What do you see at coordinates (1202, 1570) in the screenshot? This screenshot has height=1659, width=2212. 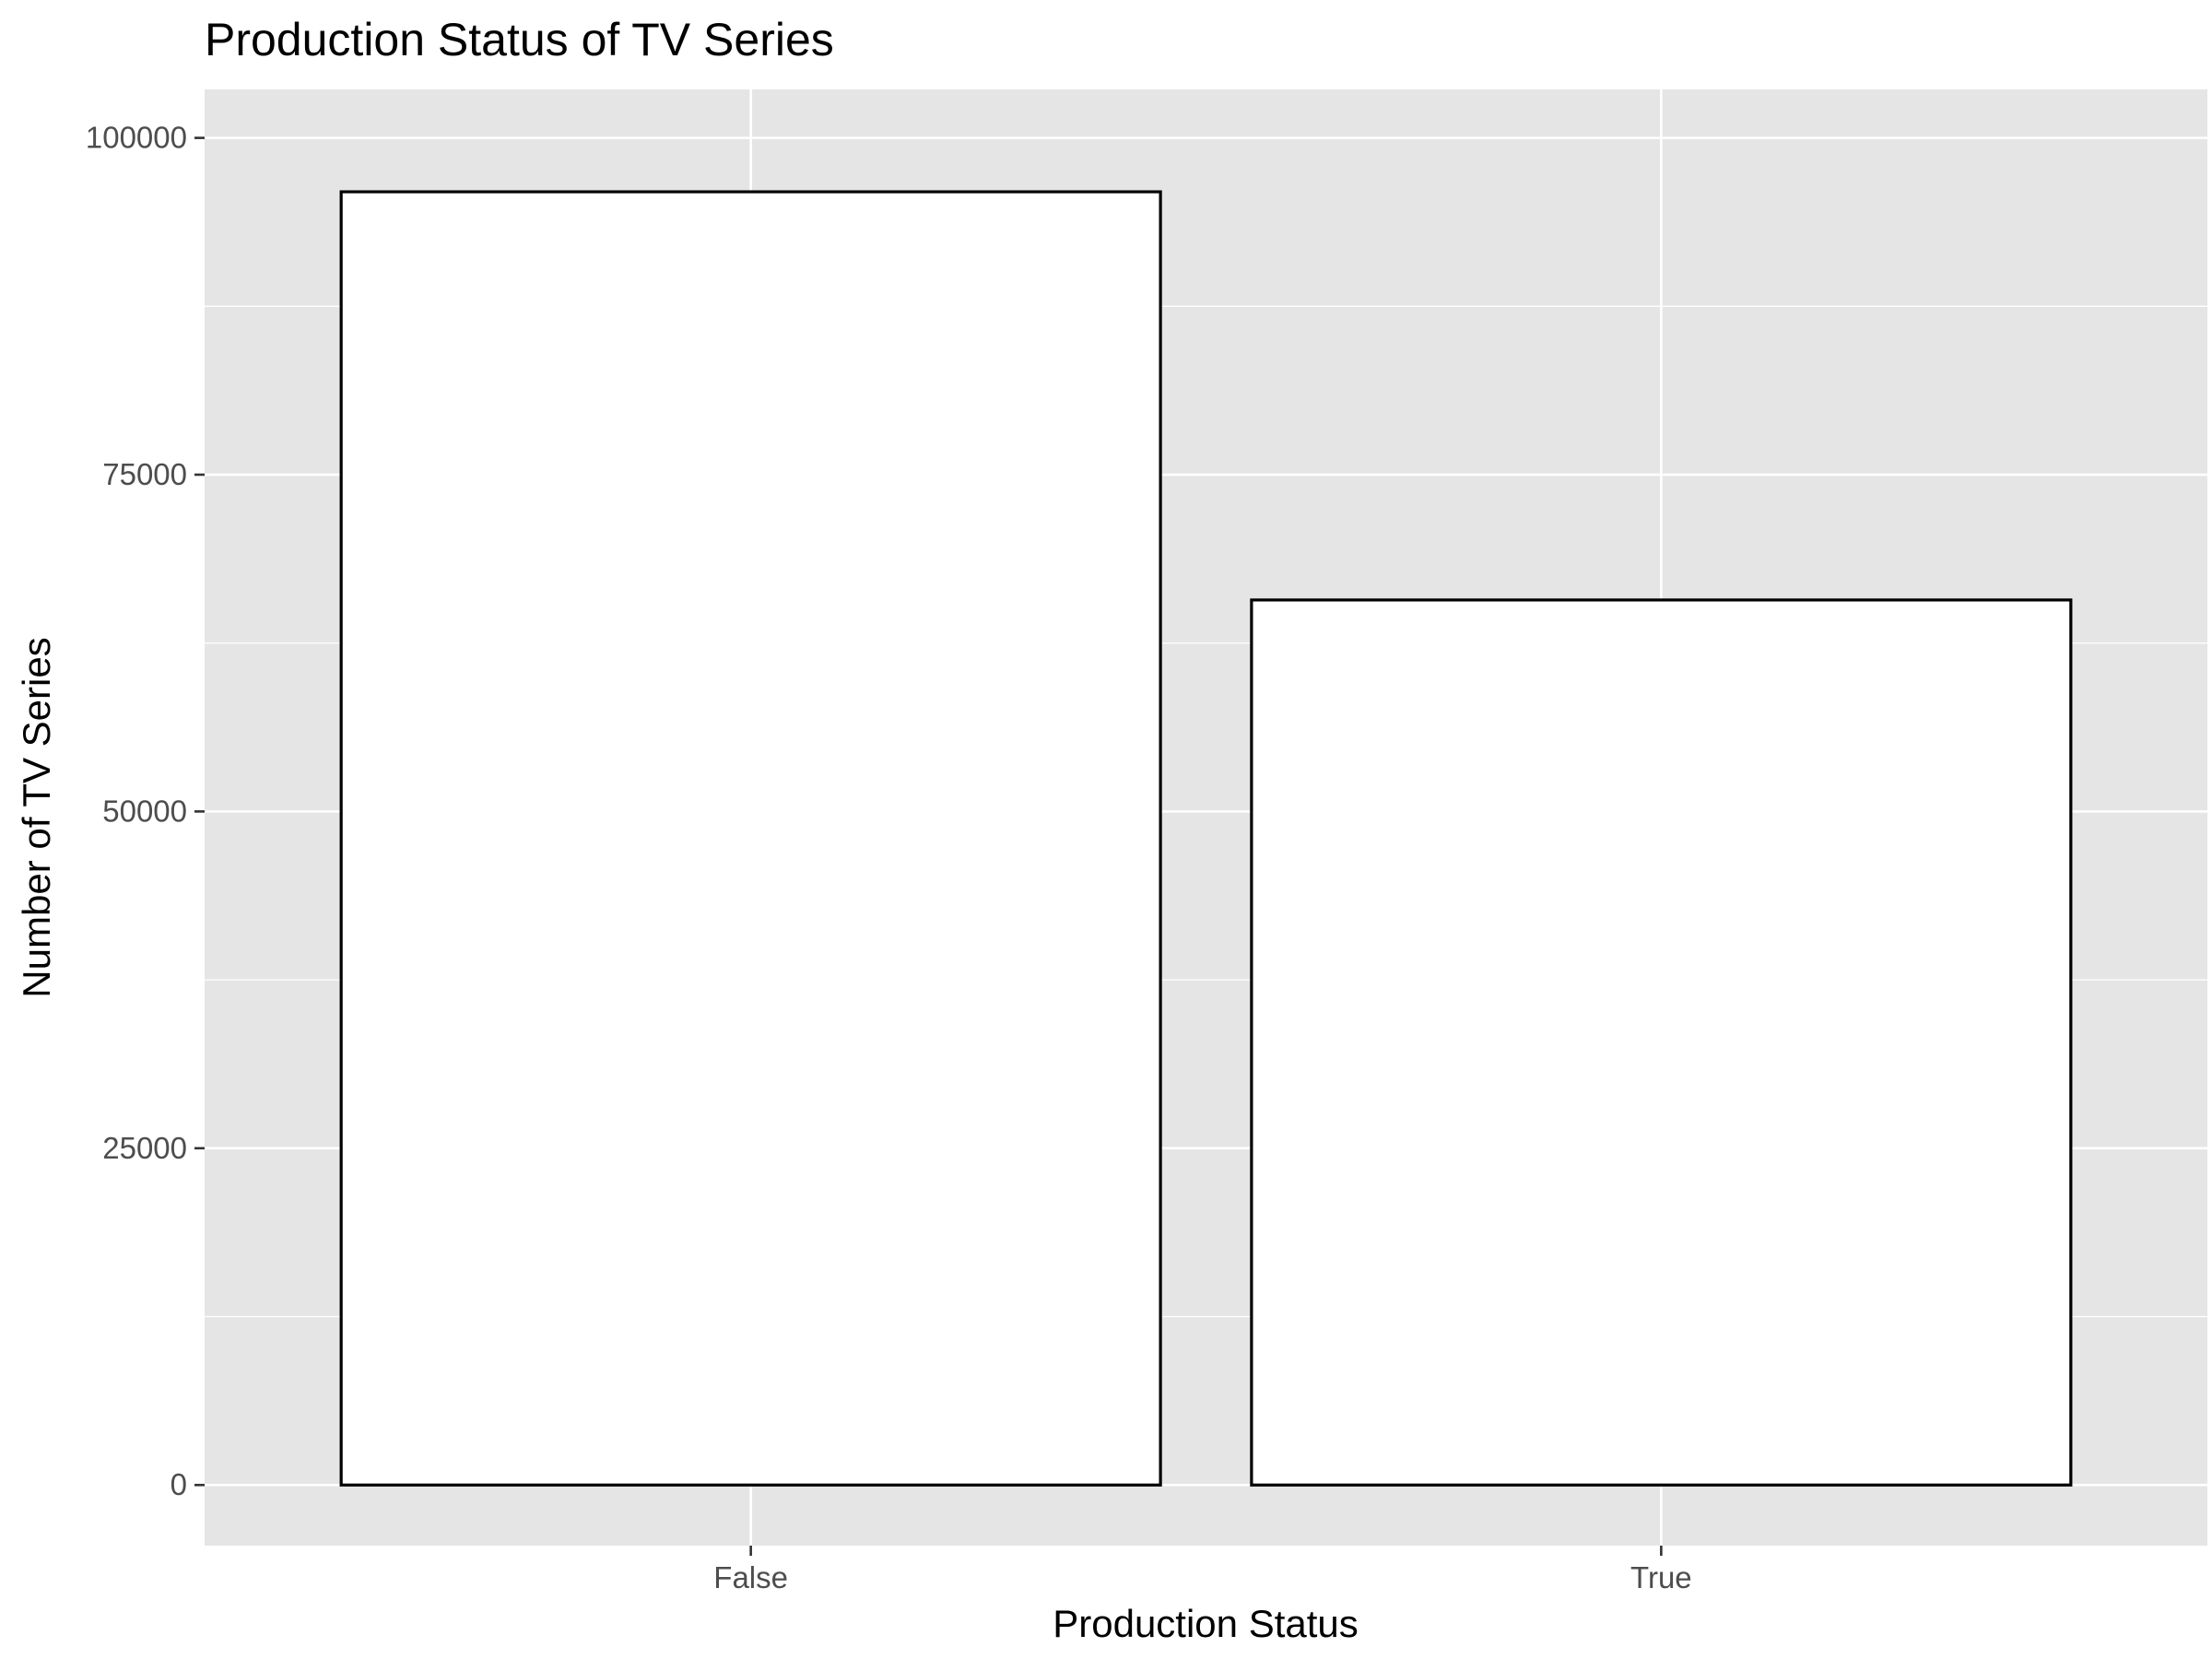 I see `x-axis: False True` at bounding box center [1202, 1570].